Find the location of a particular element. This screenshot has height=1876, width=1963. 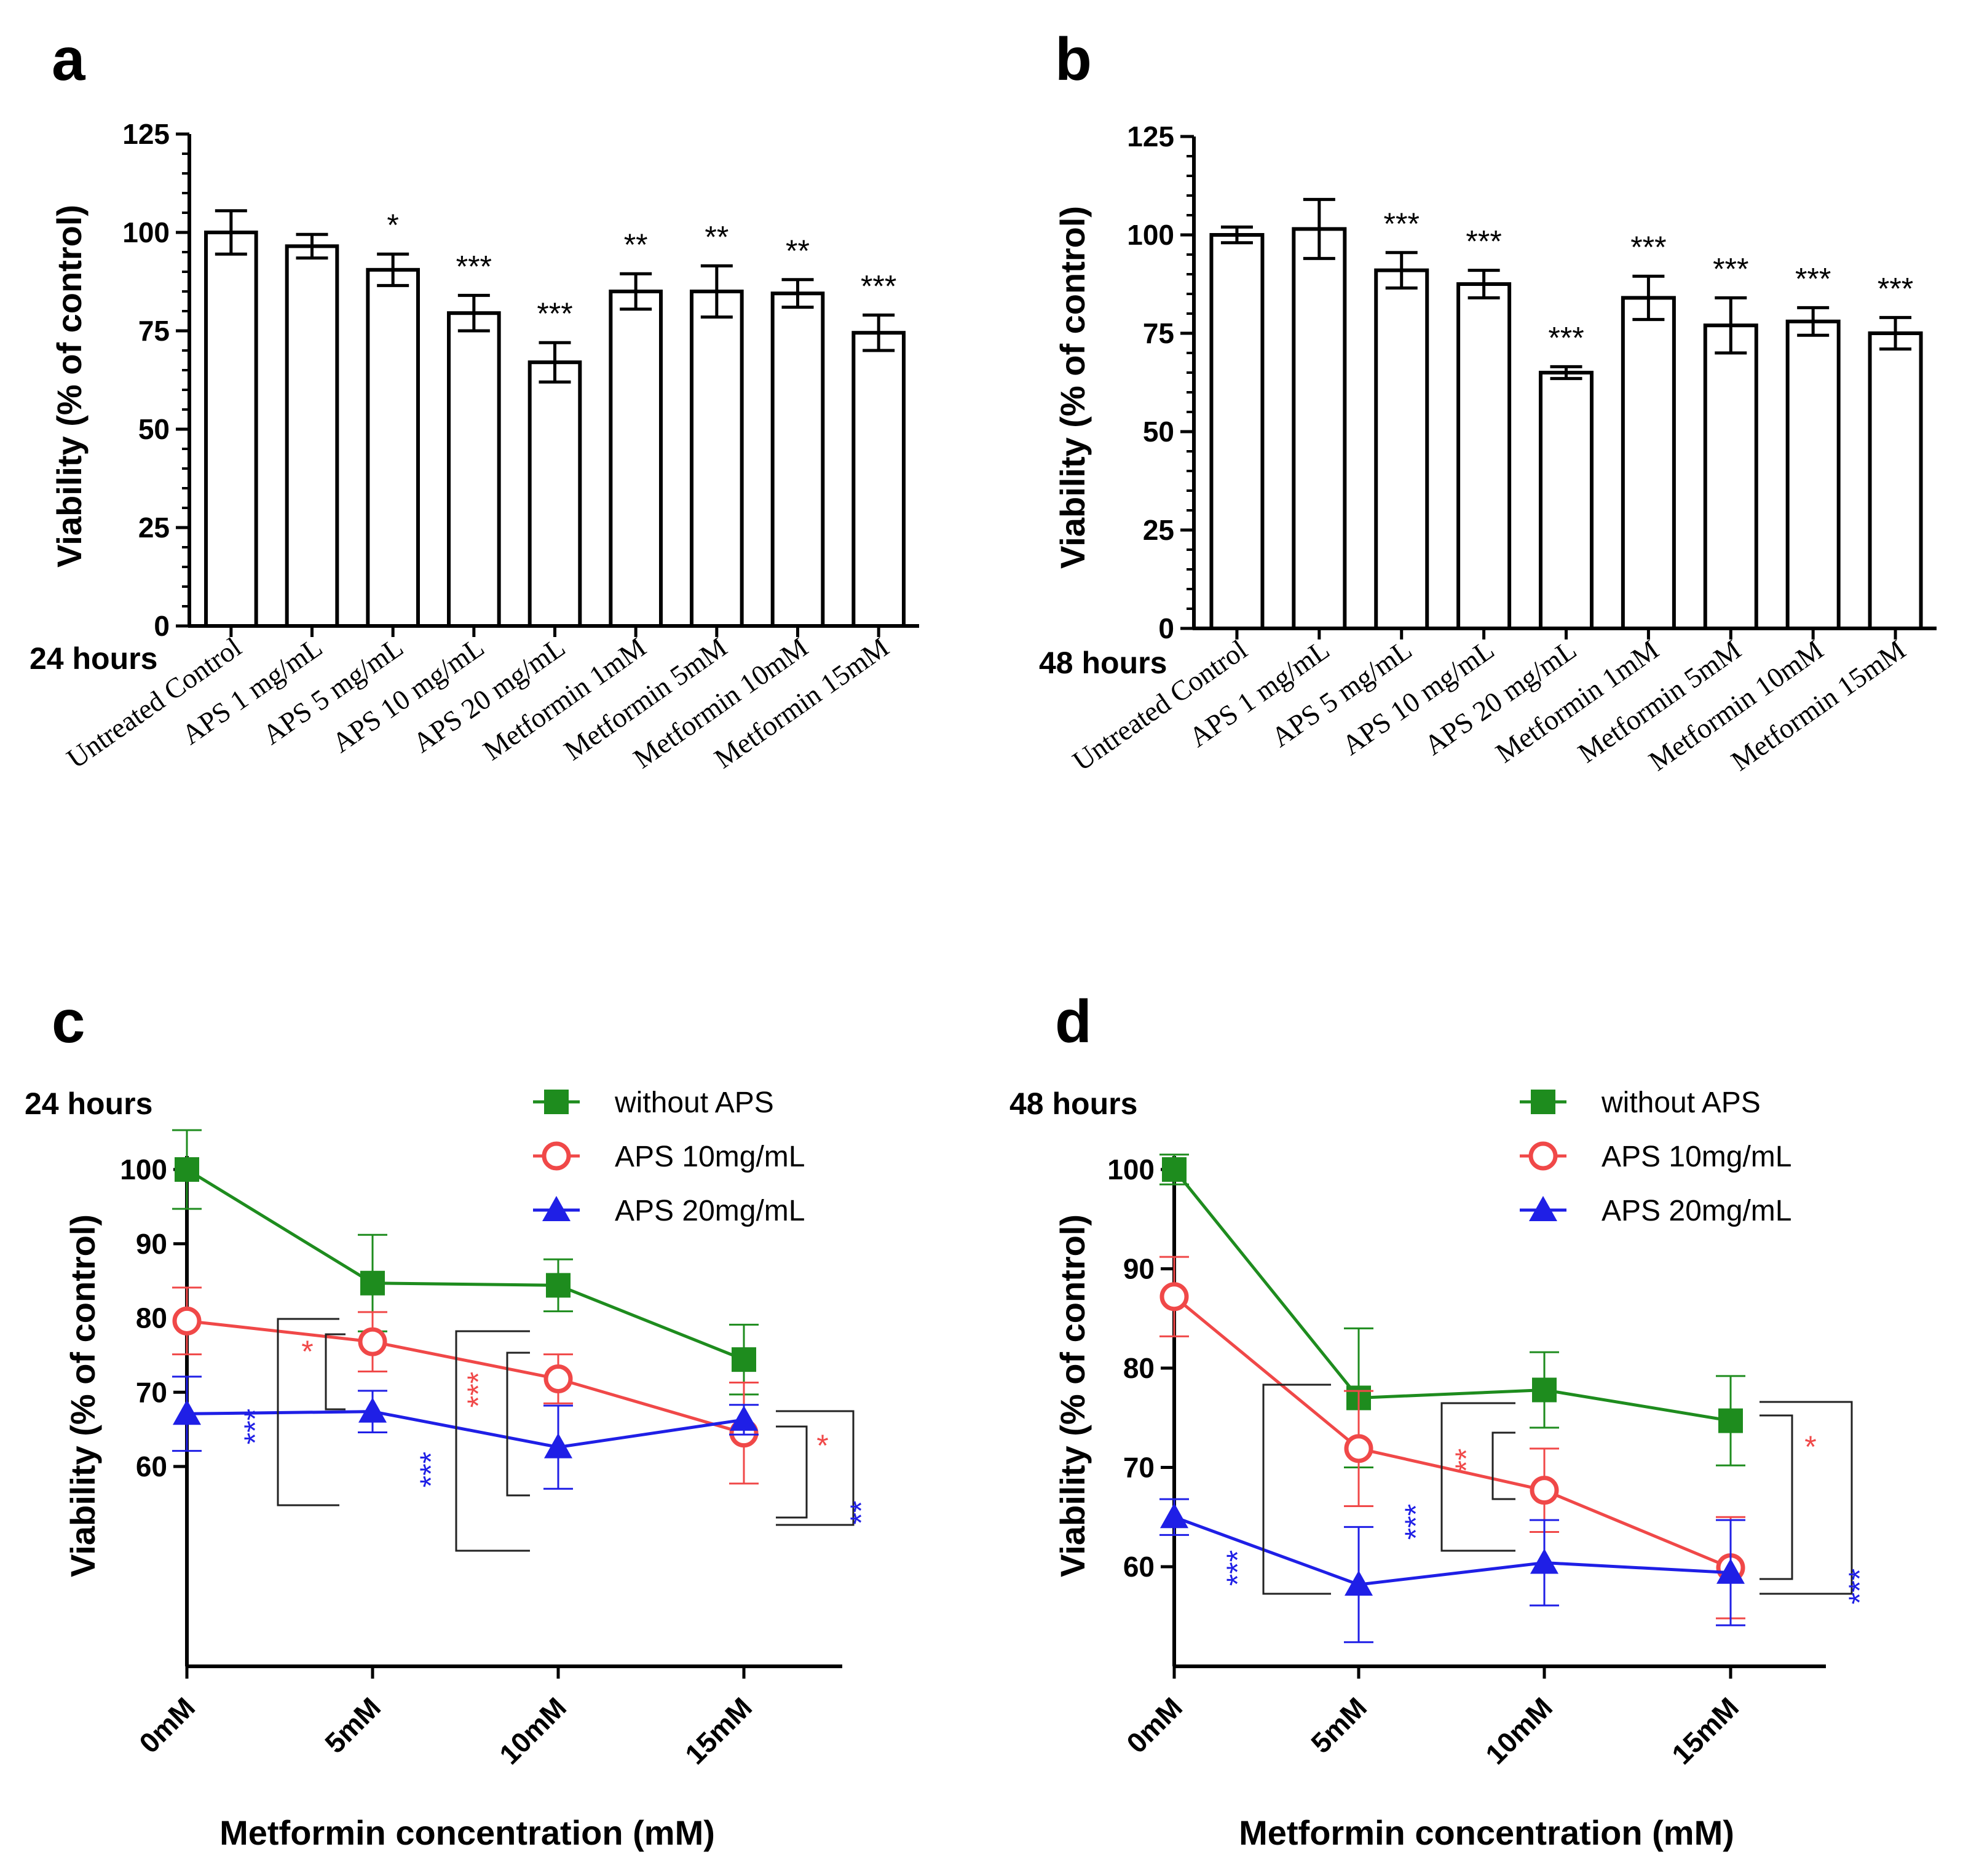

panel-b-ytick-label-25: 25 is located at coordinates (1158, 530).